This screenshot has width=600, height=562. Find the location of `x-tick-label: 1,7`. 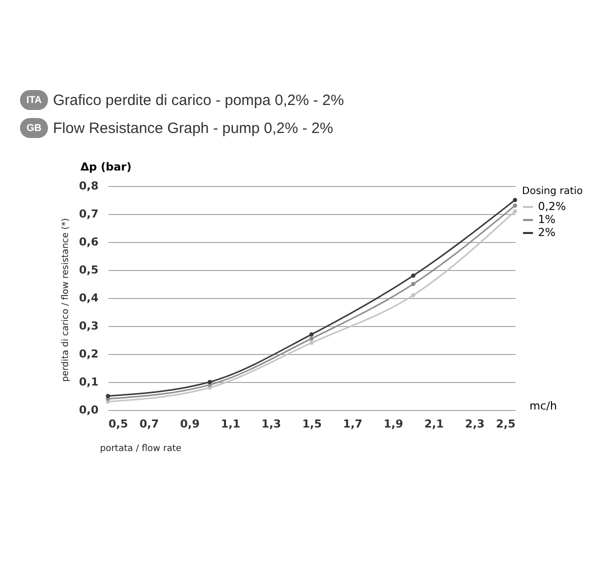

x-tick-label: 1,7 is located at coordinates (352, 424).